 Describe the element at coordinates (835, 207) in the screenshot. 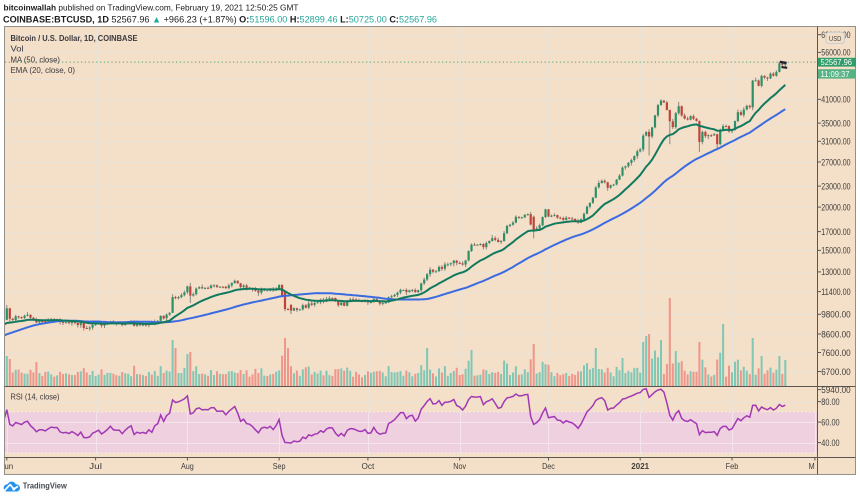

I see `svg-text: 20000.00` at that location.